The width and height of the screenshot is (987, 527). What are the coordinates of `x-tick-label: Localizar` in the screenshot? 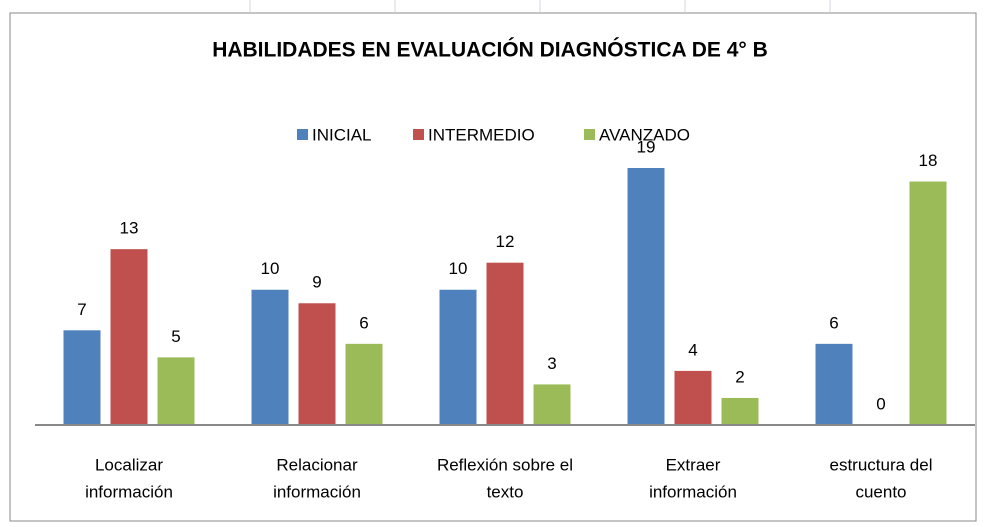 It's located at (129, 464).